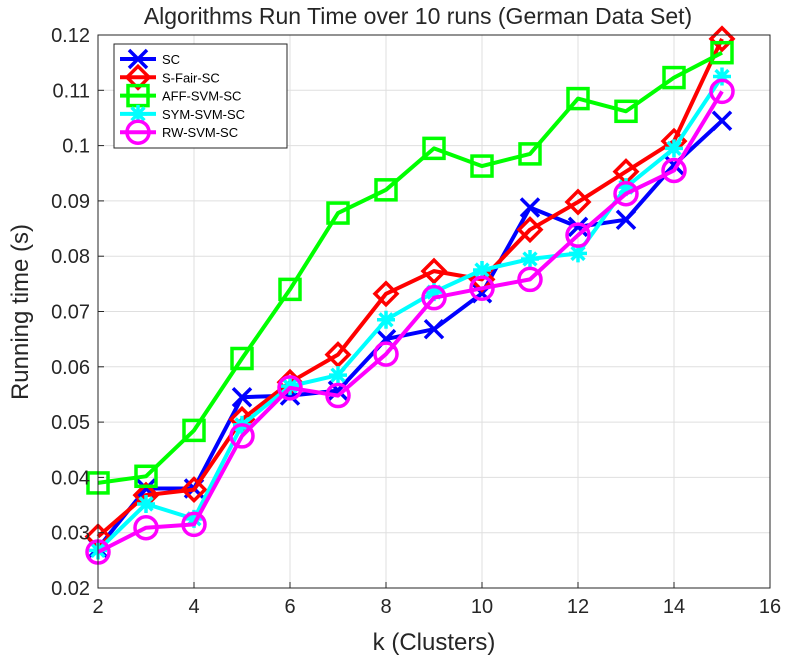  What do you see at coordinates (482, 607) in the screenshot?
I see `x-tick-label: 10` at bounding box center [482, 607].